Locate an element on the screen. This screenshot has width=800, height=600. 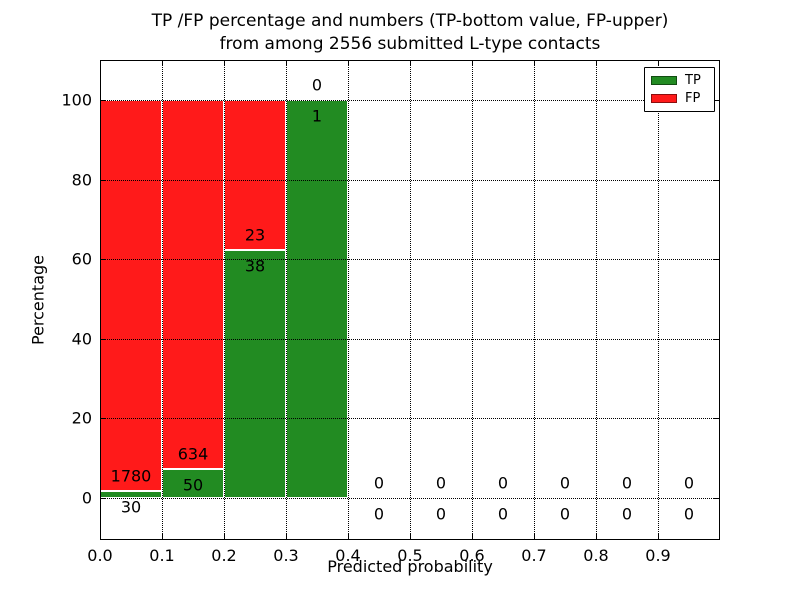
x-tick-bottom-0.3 is located at coordinates (286, 536).